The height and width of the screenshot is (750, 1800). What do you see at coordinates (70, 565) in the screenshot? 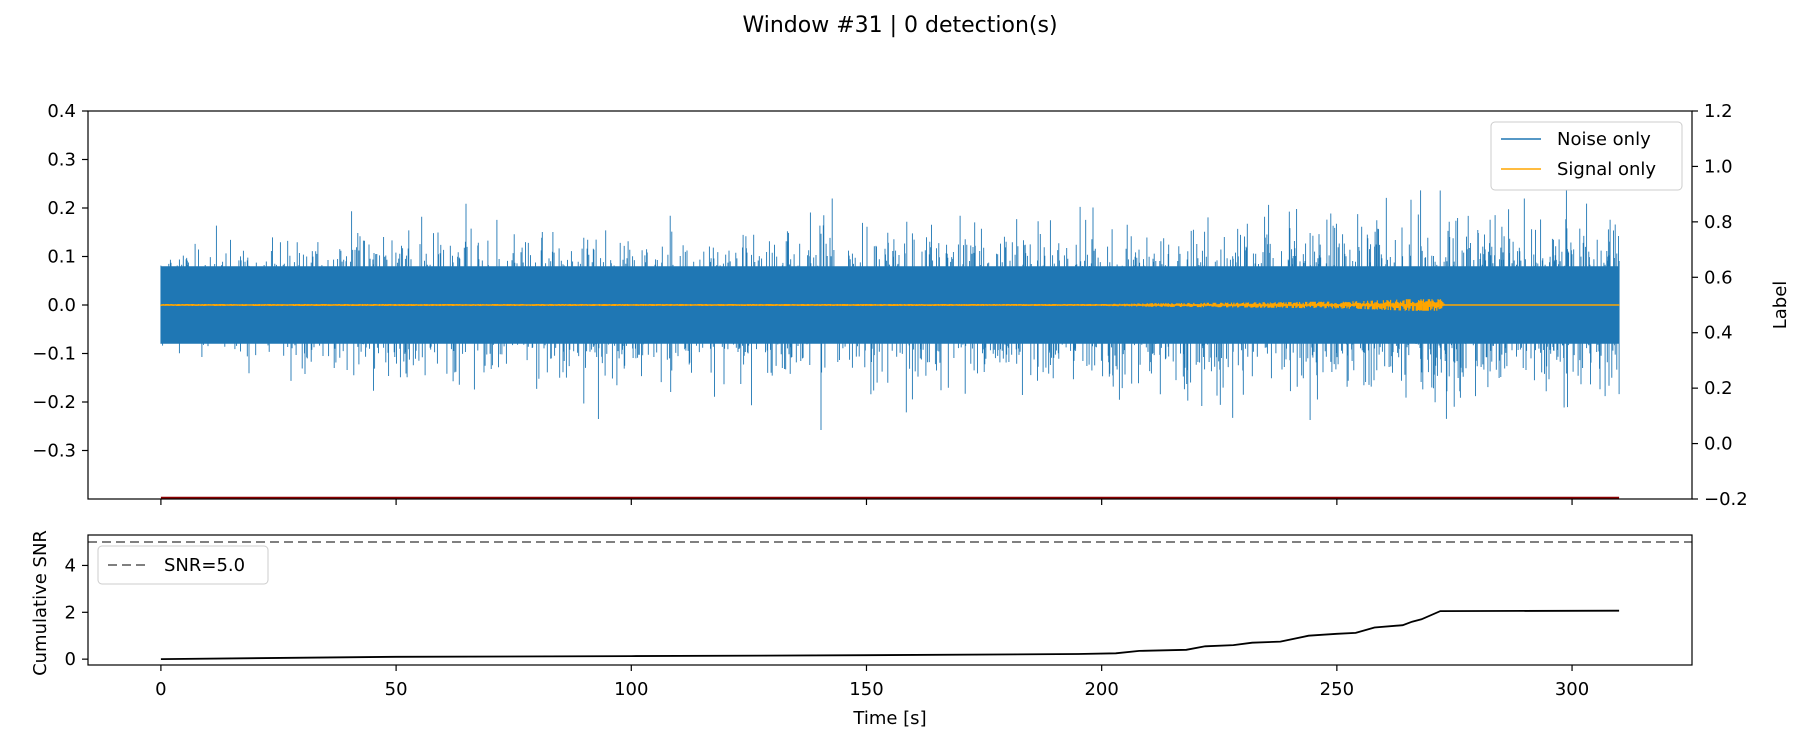
I see `bottom-y-tick-label: 4` at bounding box center [70, 565].